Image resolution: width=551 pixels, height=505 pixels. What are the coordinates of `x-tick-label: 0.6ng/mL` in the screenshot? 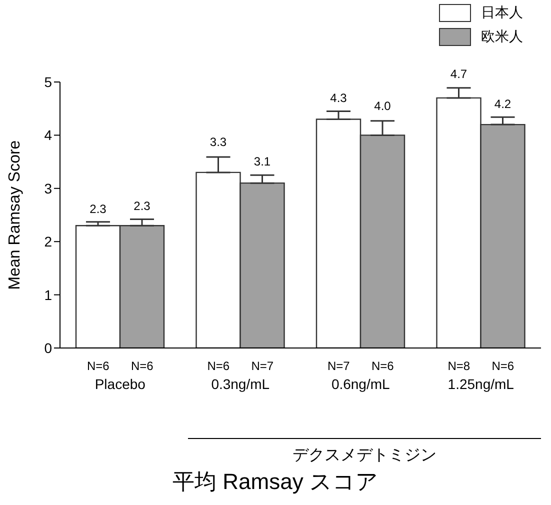 It's located at (360, 384).